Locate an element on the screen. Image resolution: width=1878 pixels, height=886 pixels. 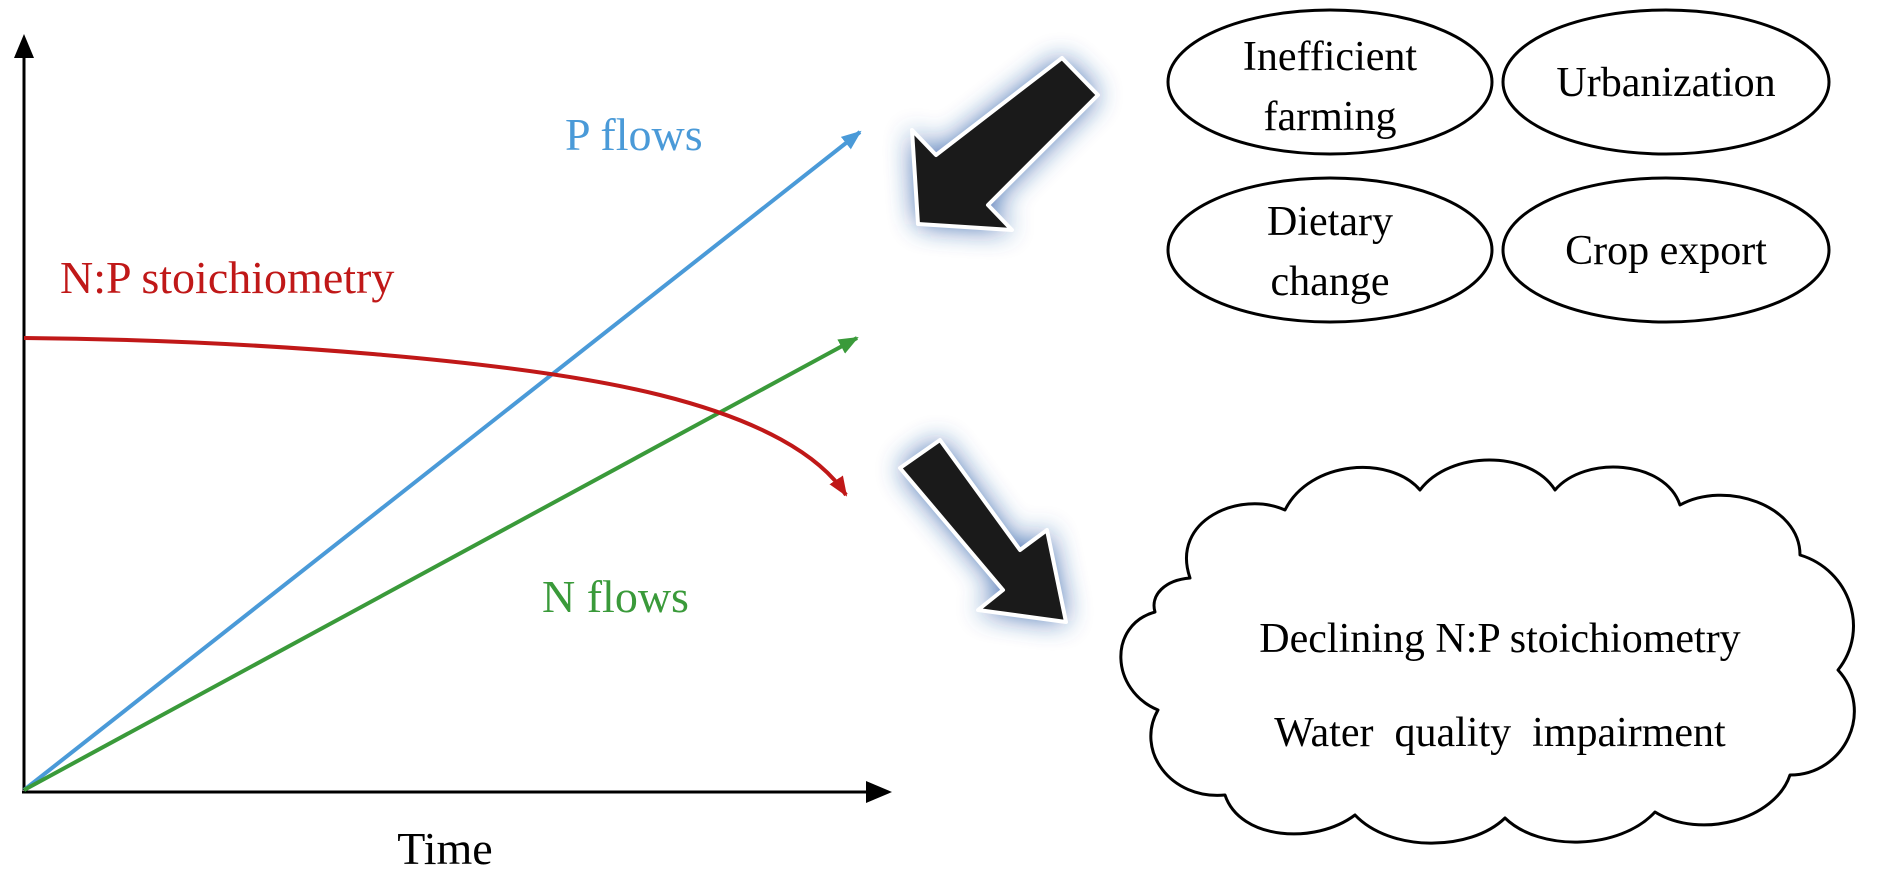
driver-dietary-change-ellipse is located at coordinates (1330, 250).